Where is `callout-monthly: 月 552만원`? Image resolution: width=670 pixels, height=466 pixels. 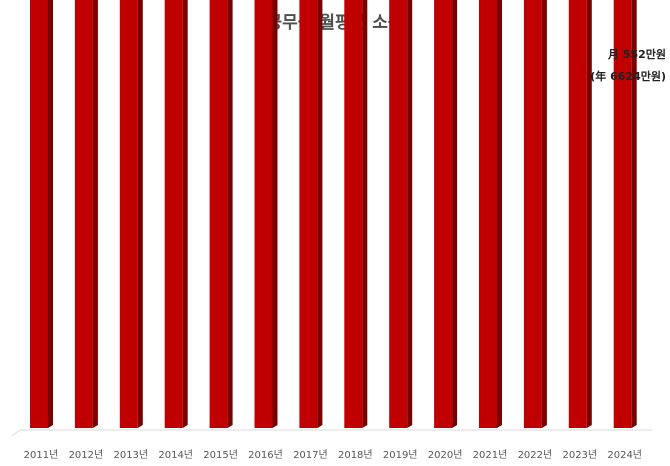 callout-monthly: 月 552만원 is located at coordinates (636, 54).